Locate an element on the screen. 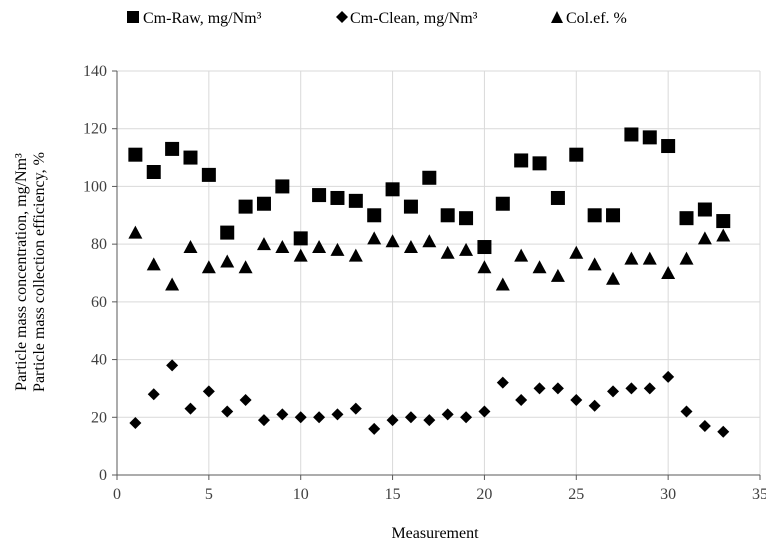 This screenshot has width=766, height=543. series-triangle is located at coordinates (429, 258).